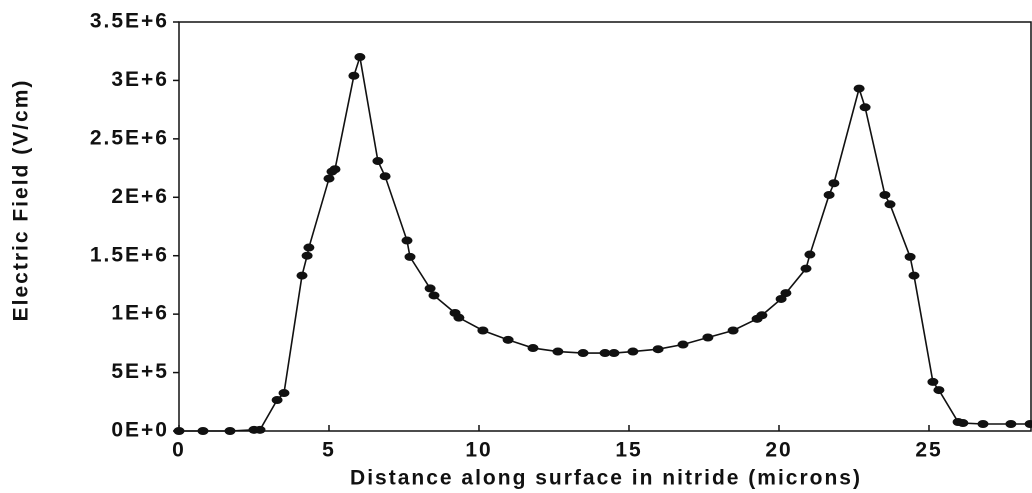 Image resolution: width=1032 pixels, height=493 pixels. I want to click on y-tick-label: 5E+5, so click(140, 371).